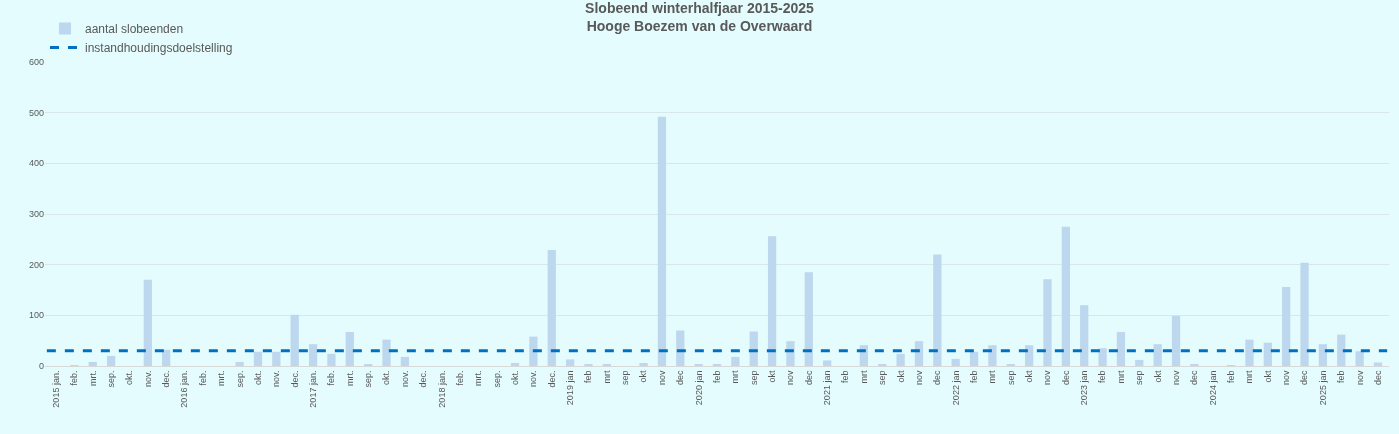  What do you see at coordinates (570, 388) in the screenshot?
I see `x-tick-label: 2019 jan` at bounding box center [570, 388].